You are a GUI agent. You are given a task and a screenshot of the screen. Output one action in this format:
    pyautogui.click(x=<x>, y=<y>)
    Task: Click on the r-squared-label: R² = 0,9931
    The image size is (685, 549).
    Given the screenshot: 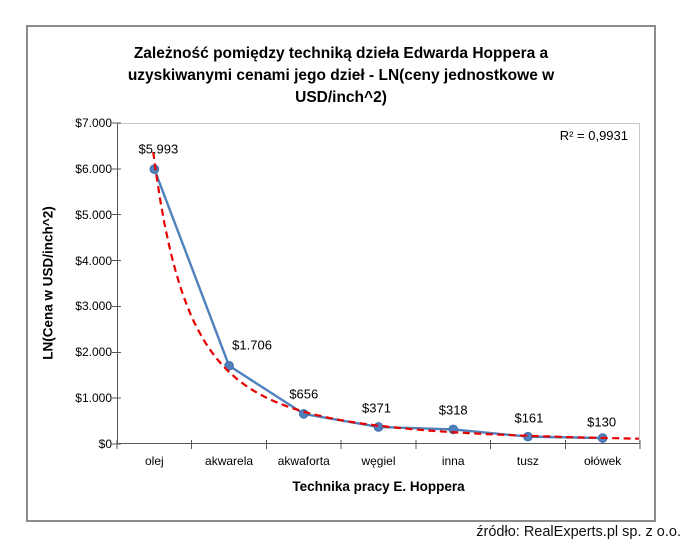 What is the action you would take?
    pyautogui.click(x=593, y=135)
    